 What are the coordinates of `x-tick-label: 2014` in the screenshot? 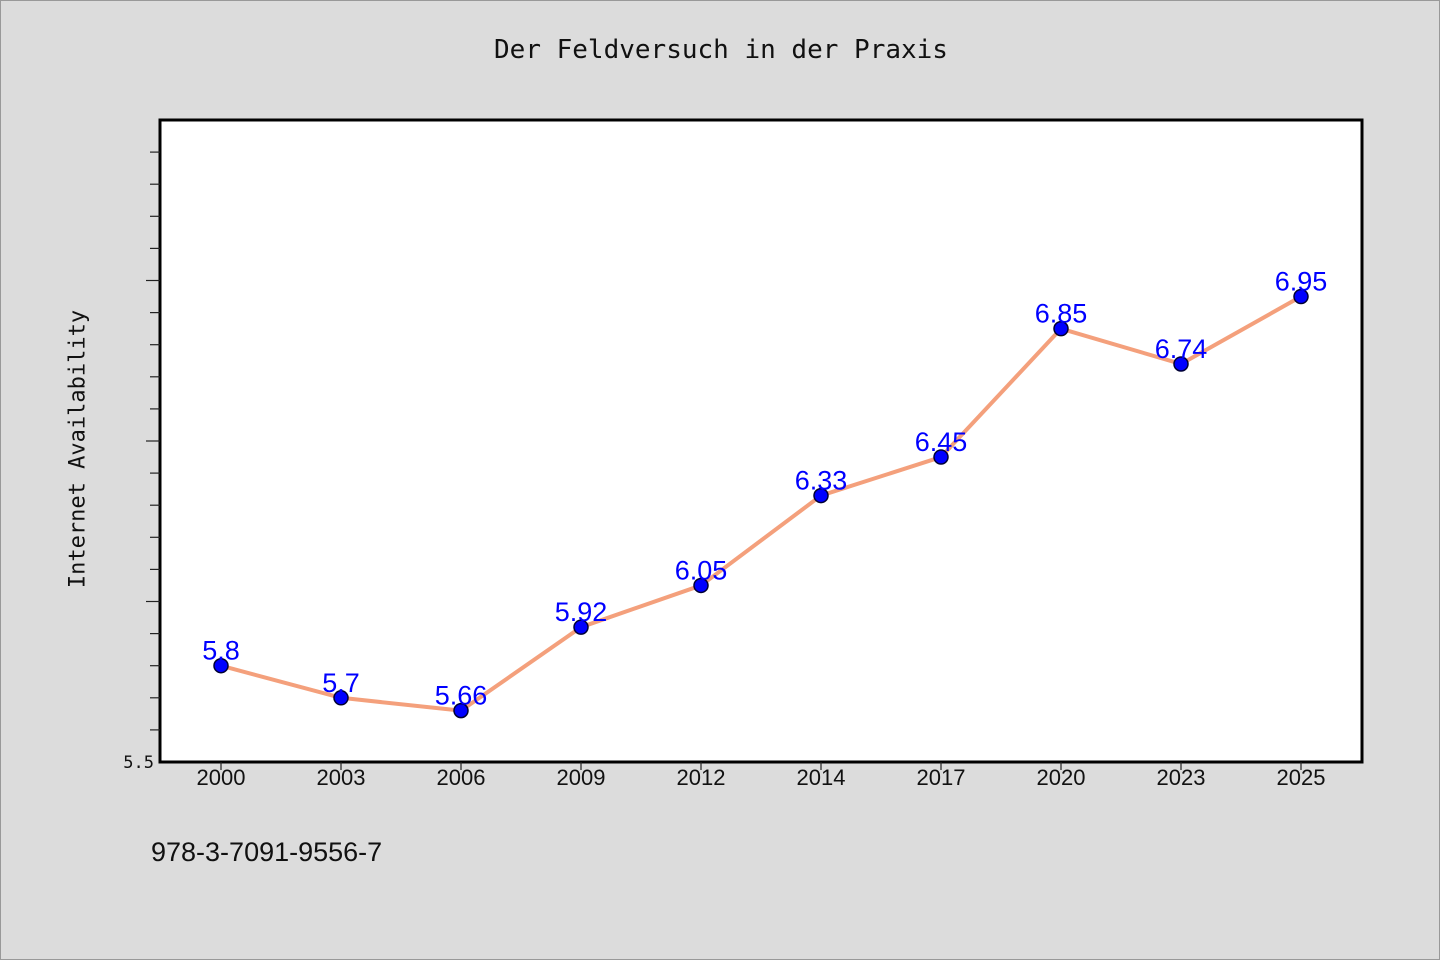 It's located at (821, 777).